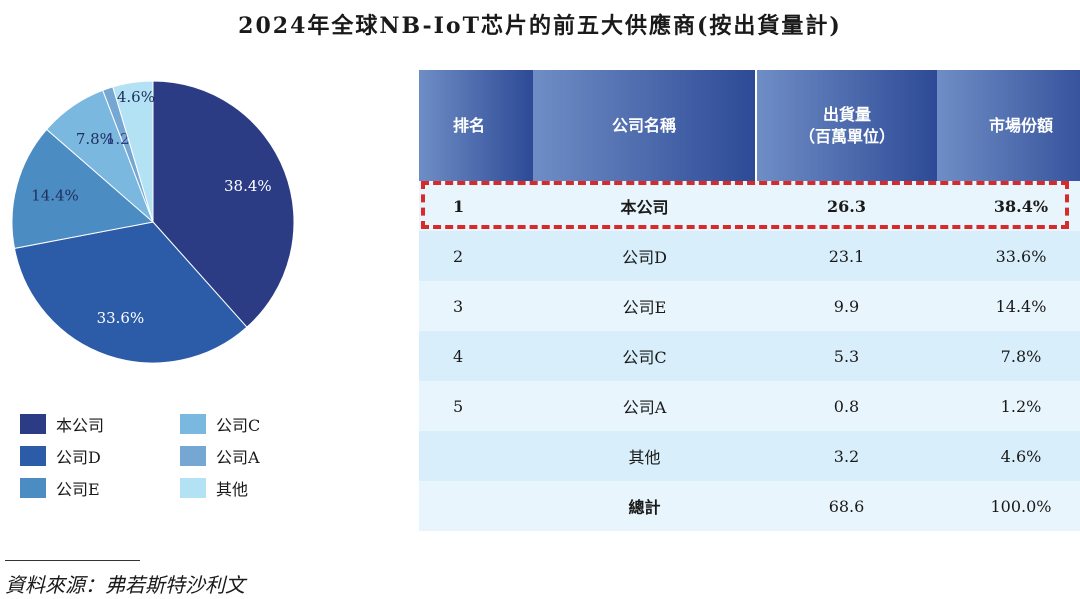 The image size is (1080, 599). I want to click on cell-shipment: 26.3, so click(846, 206).